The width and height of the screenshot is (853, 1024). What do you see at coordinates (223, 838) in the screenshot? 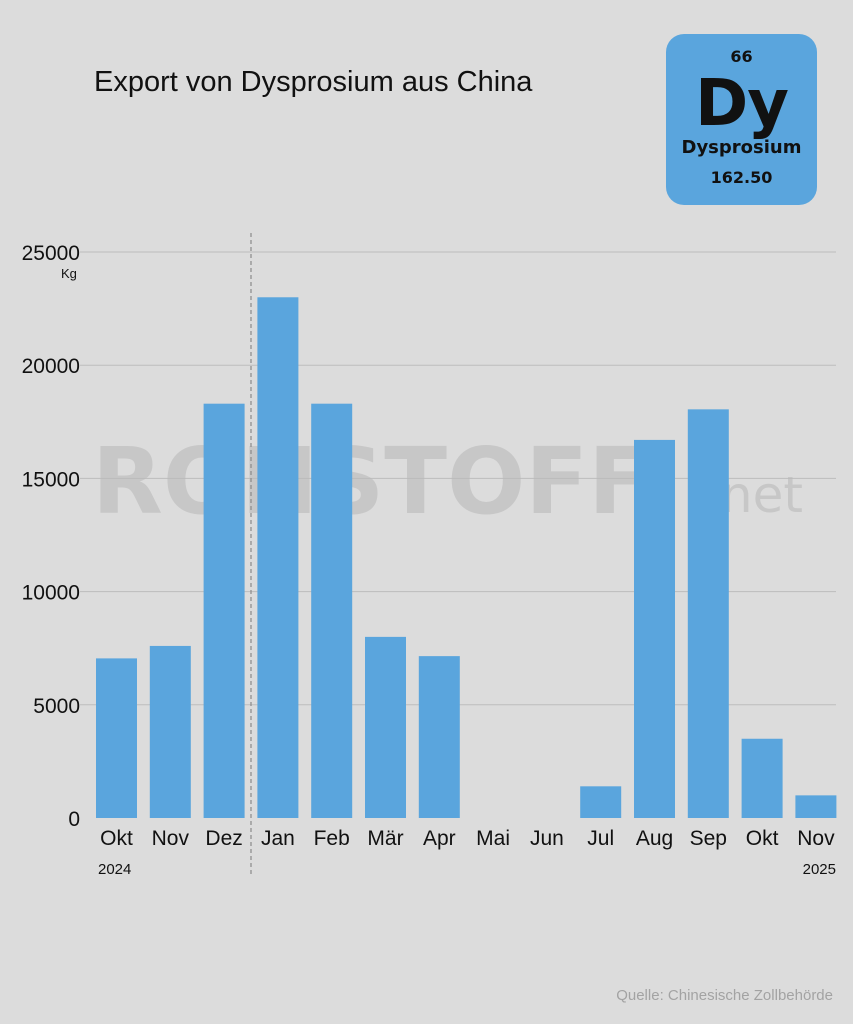
I see `x-category-label: Dez` at bounding box center [223, 838].